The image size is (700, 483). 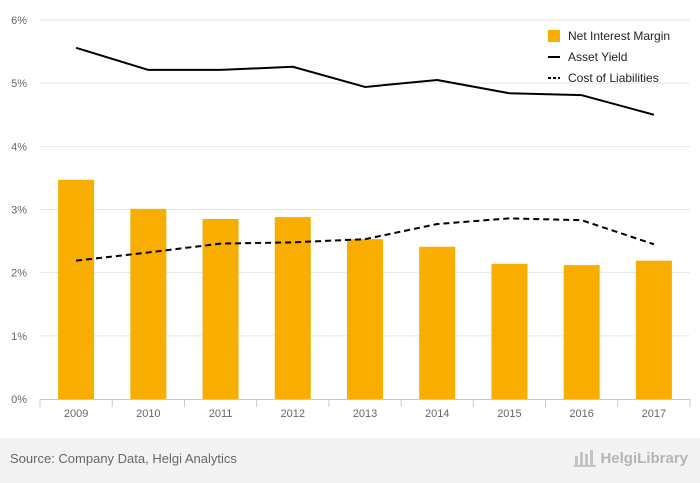 I want to click on x-tick-label: 2011, so click(x=221, y=414).